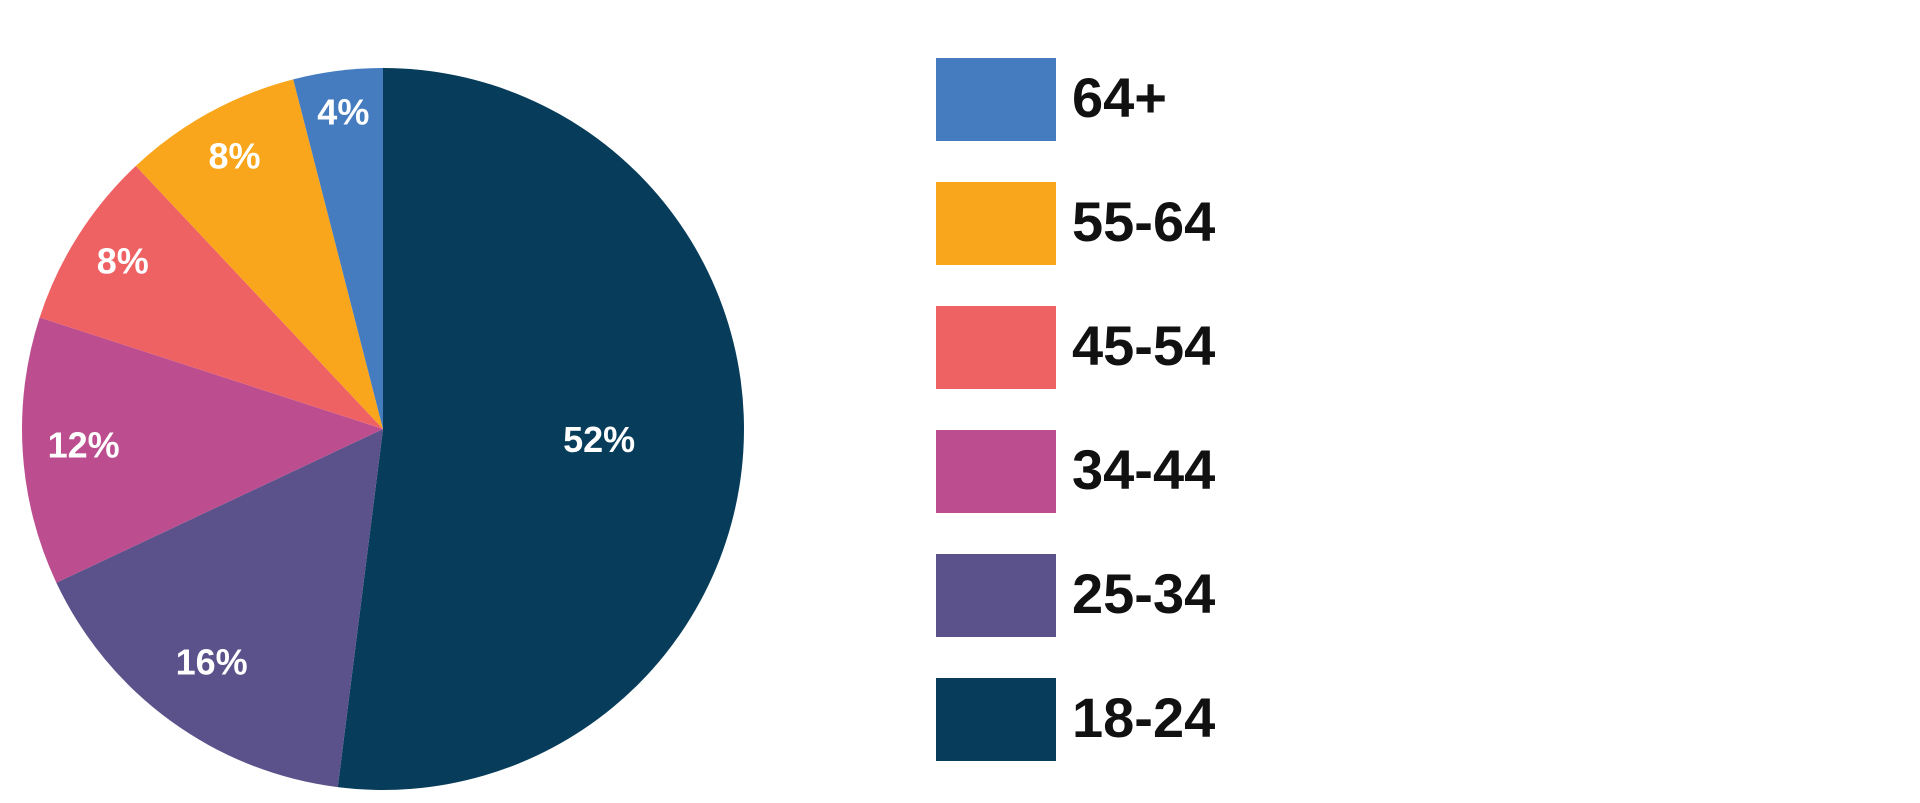 Image resolution: width=1920 pixels, height=803 pixels. Describe the element at coordinates (1143, 221) in the screenshot. I see `legend-label: 55-64` at that location.